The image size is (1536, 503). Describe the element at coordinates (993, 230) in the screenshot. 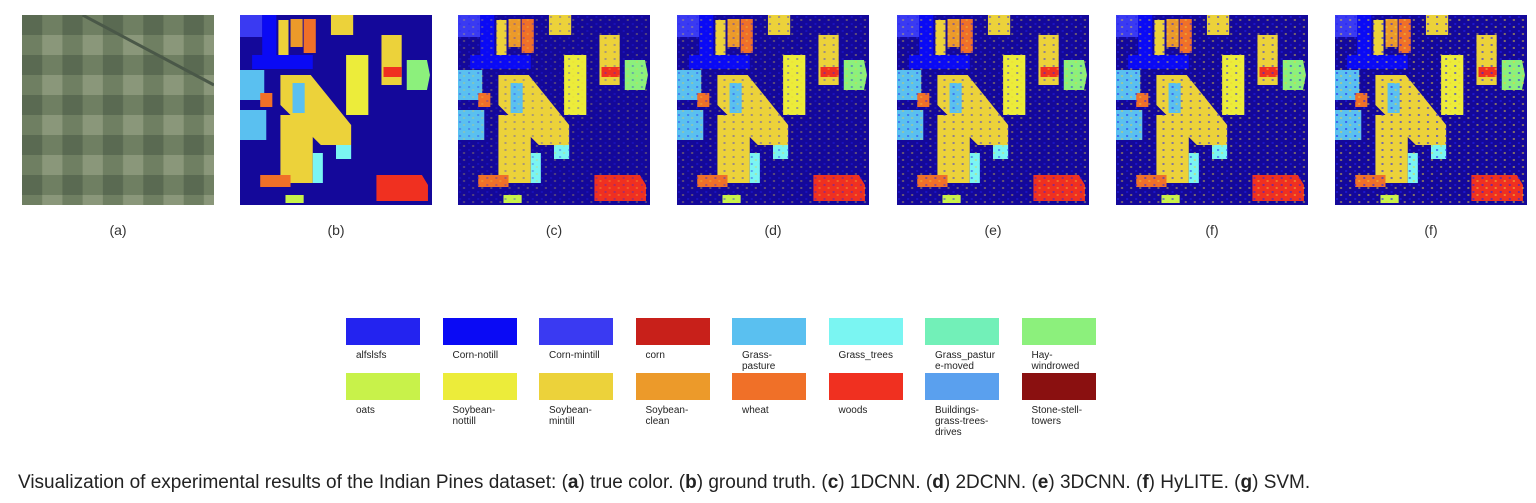

I see `panel-label: (e)` at that location.